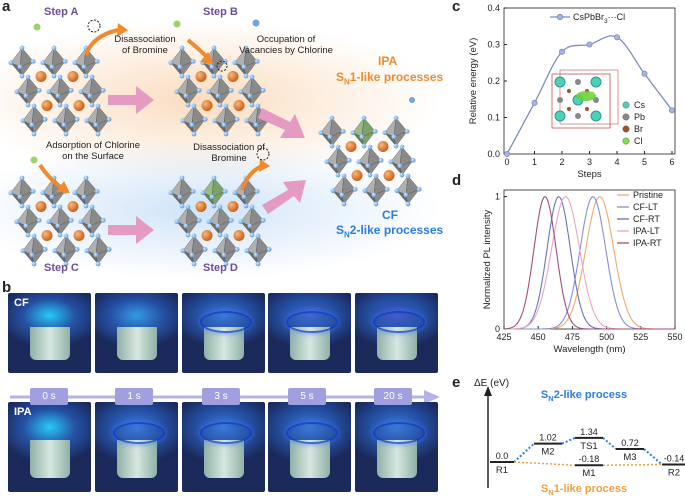 The image size is (685, 496). Describe the element at coordinates (503, 337) in the screenshot. I see `x-tick-label: 425` at that location.